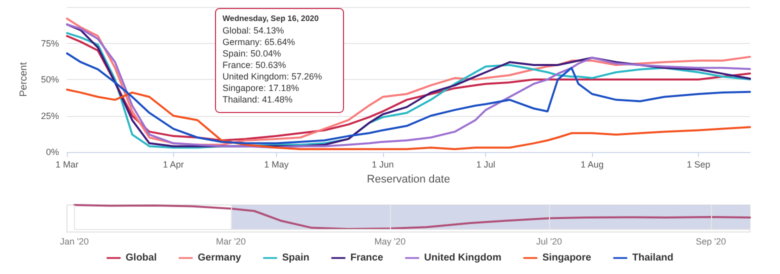 Image resolution: width=780 pixels, height=274 pixels. I want to click on x-tick-label: 1 Sep, so click(698, 165).